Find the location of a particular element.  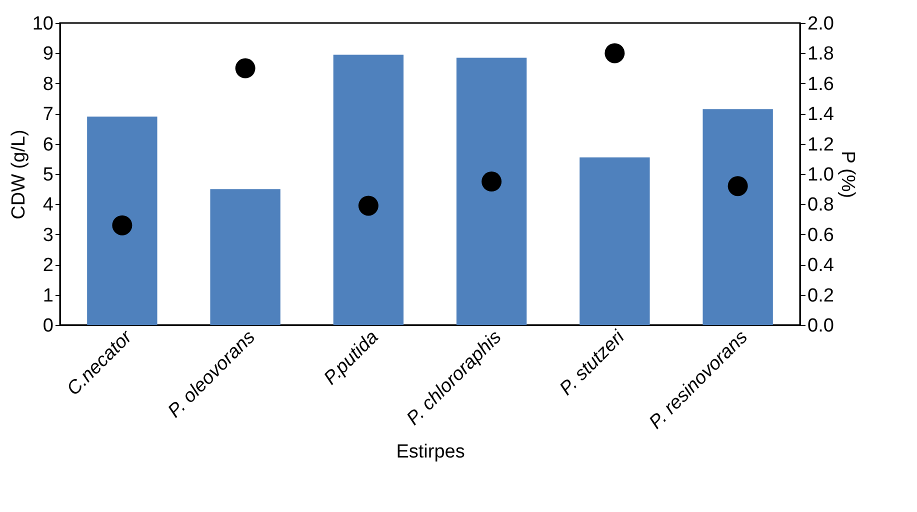

y-tick-label: 8 is located at coordinates (48, 84).